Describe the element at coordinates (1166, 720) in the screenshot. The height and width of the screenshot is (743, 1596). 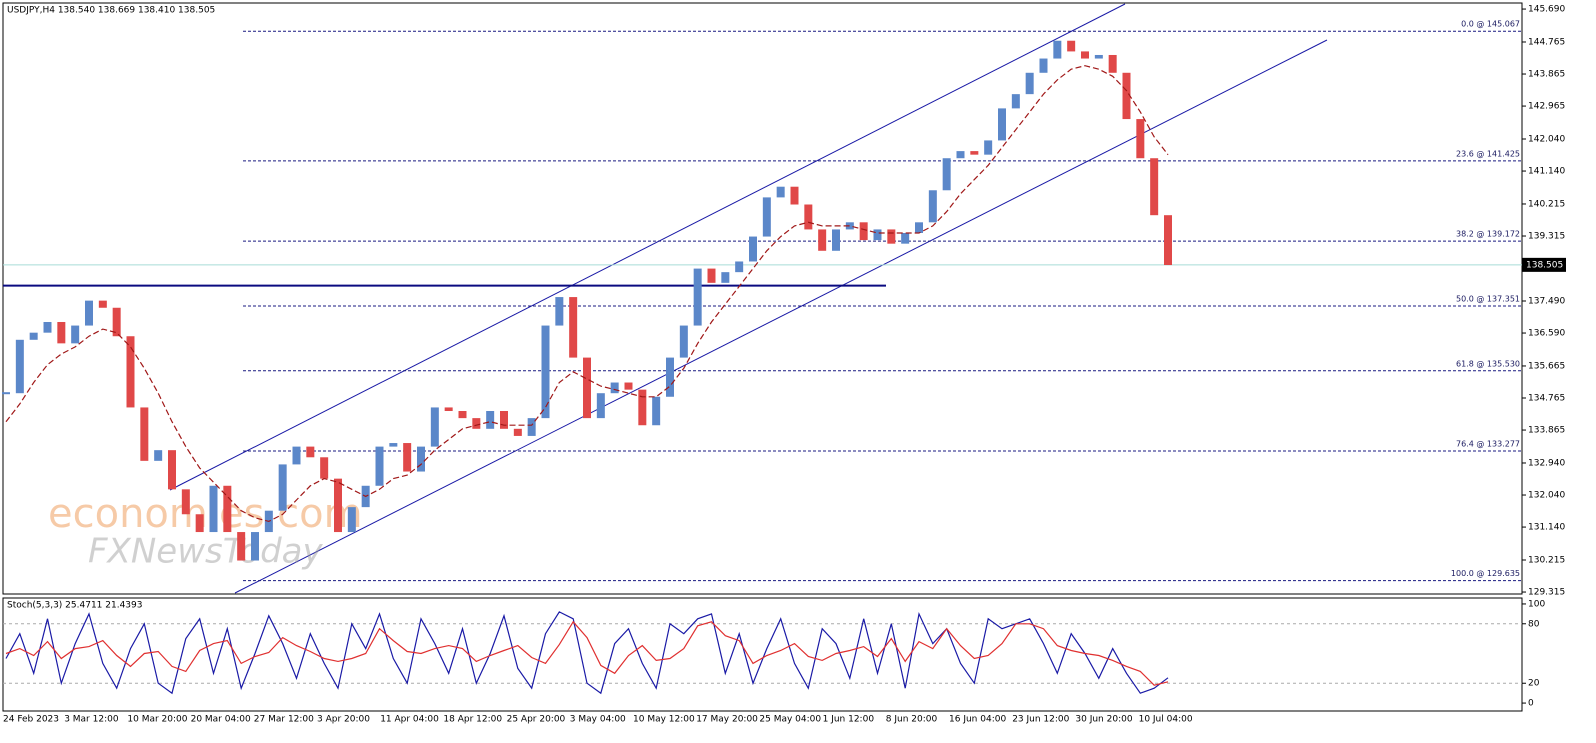
I see `x-tick-label: 10 Jul 04:00` at that location.